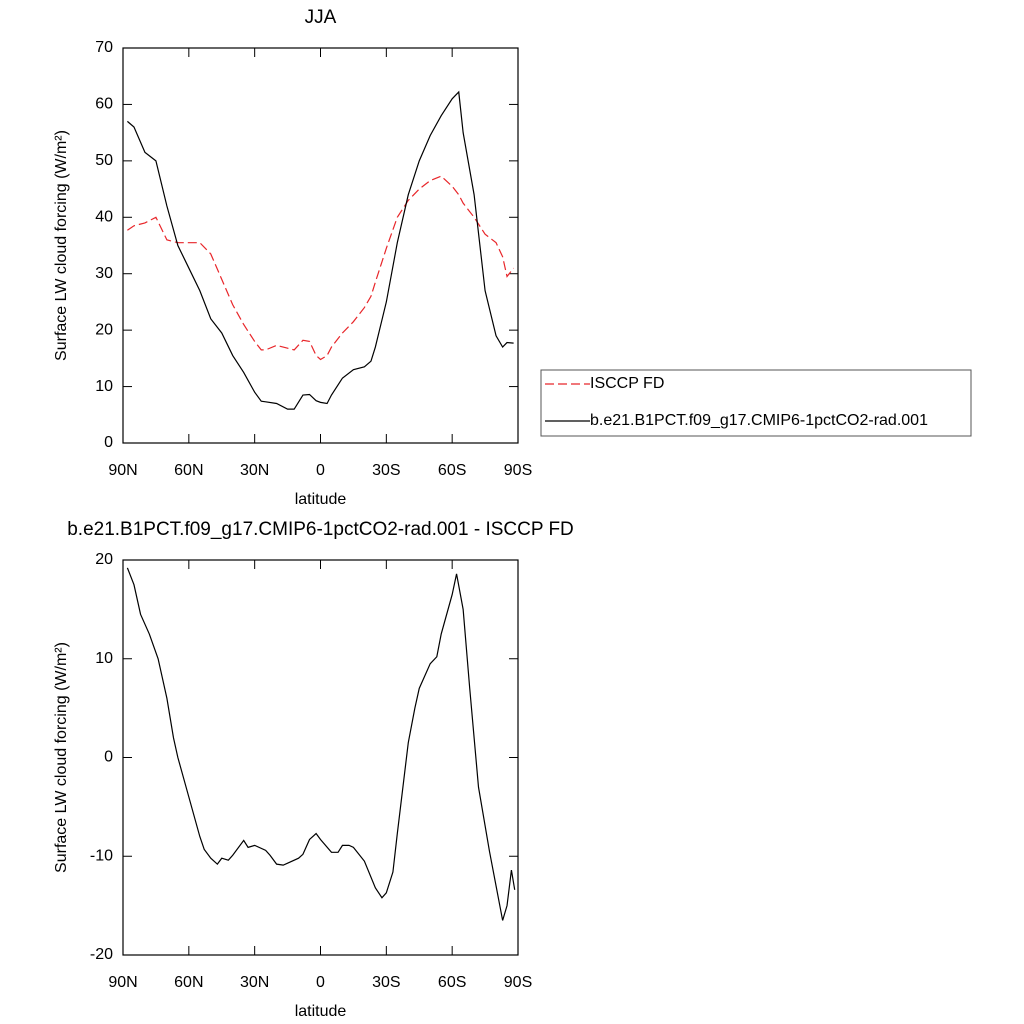 The image size is (1024, 1024). What do you see at coordinates (756, 403) in the screenshot?
I see `legend-box` at bounding box center [756, 403].